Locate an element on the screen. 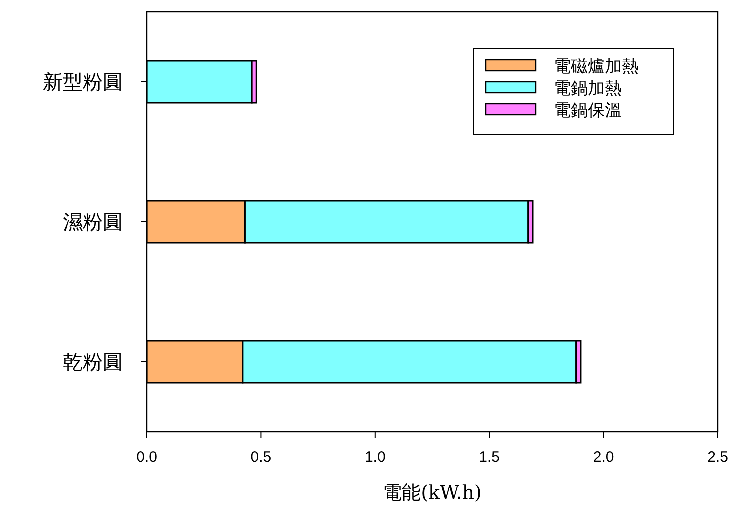  legend-label: 電鍋保溫 is located at coordinates (588, 111).